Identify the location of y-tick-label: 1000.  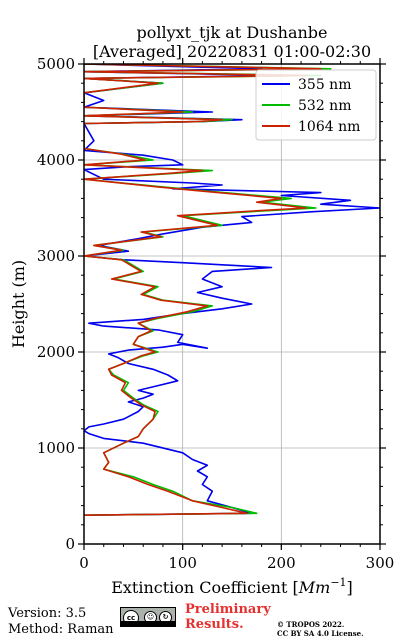
(56, 448).